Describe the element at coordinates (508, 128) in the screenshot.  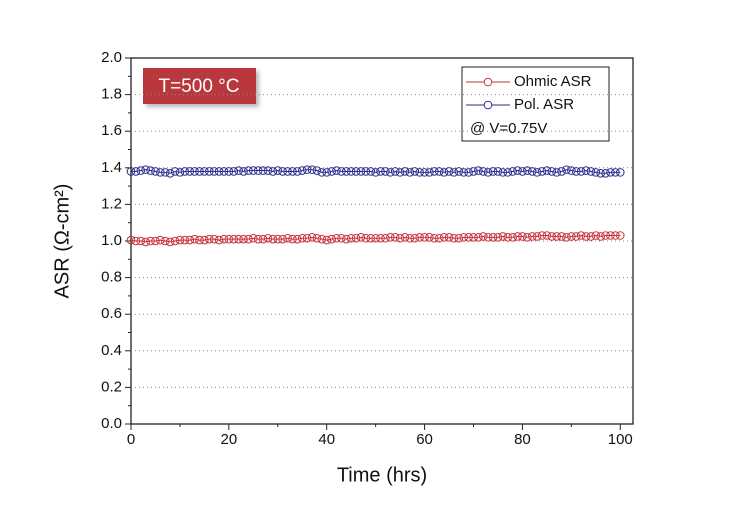
I see `legend-note: @ V=0.75V` at that location.